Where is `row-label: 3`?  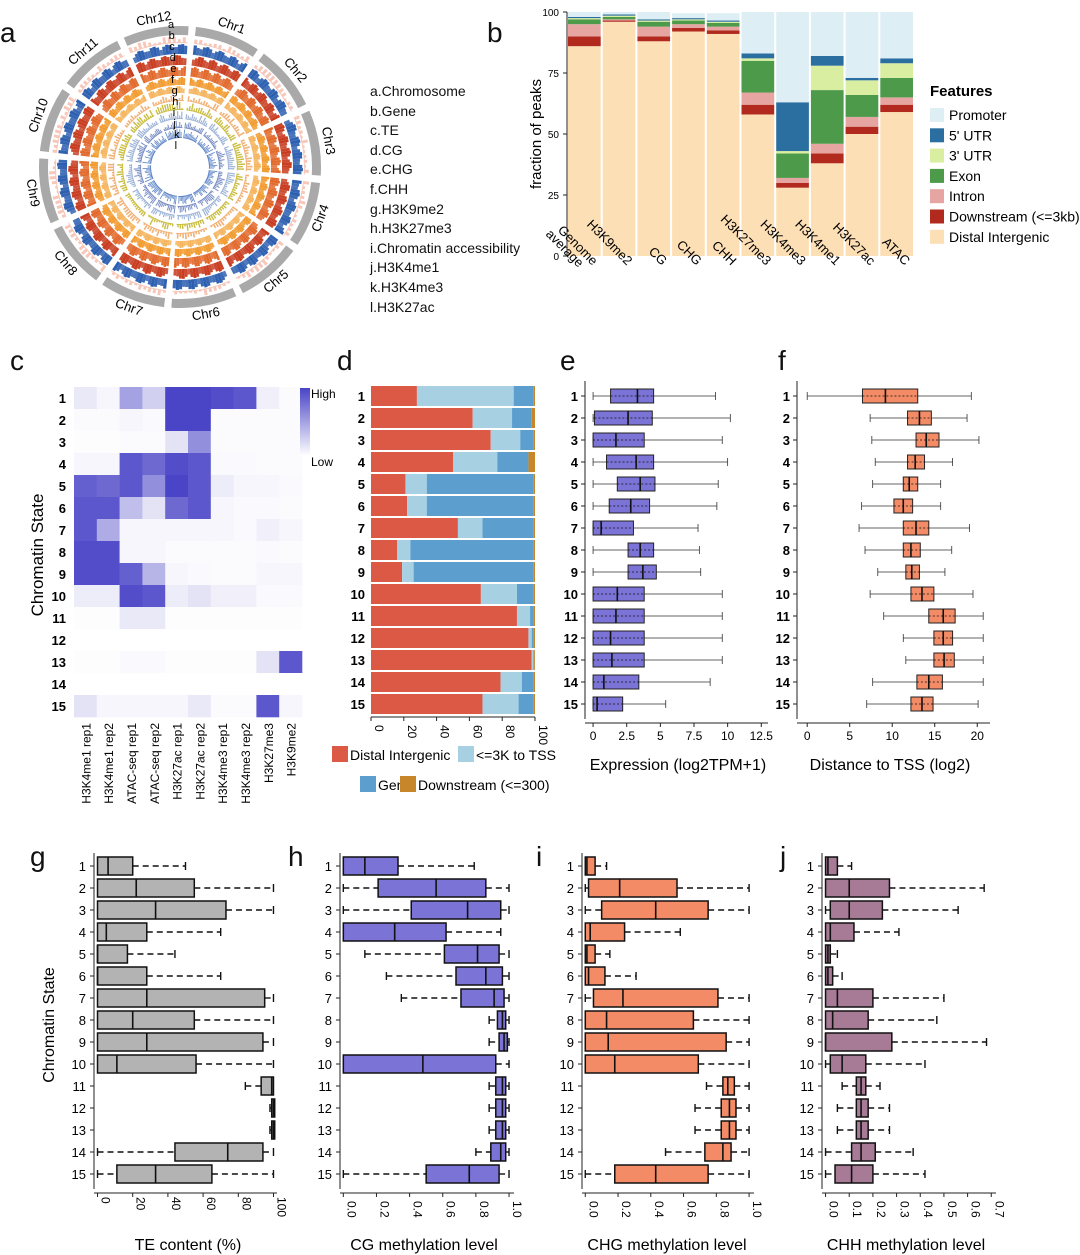 row-label: 3 is located at coordinates (570, 910).